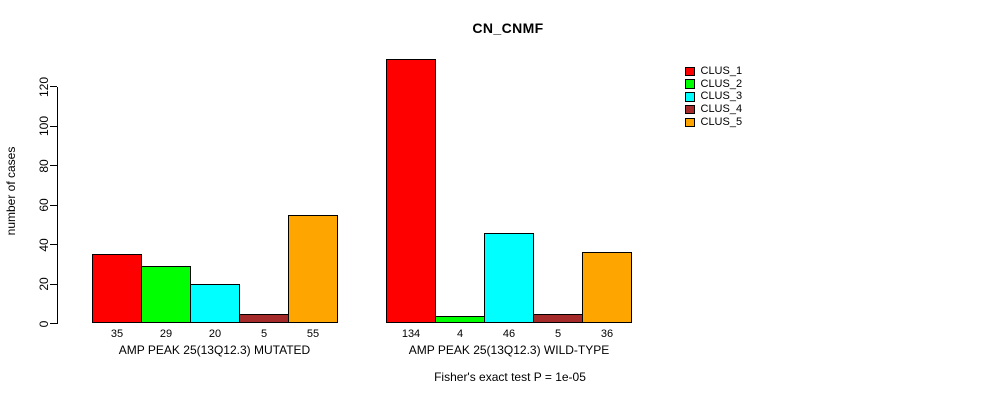 Image resolution: width=990 pixels, height=400 pixels. Describe the element at coordinates (510, 377) in the screenshot. I see `annotation-fisher-test: Fisher's exact test P = 1e-05` at that location.